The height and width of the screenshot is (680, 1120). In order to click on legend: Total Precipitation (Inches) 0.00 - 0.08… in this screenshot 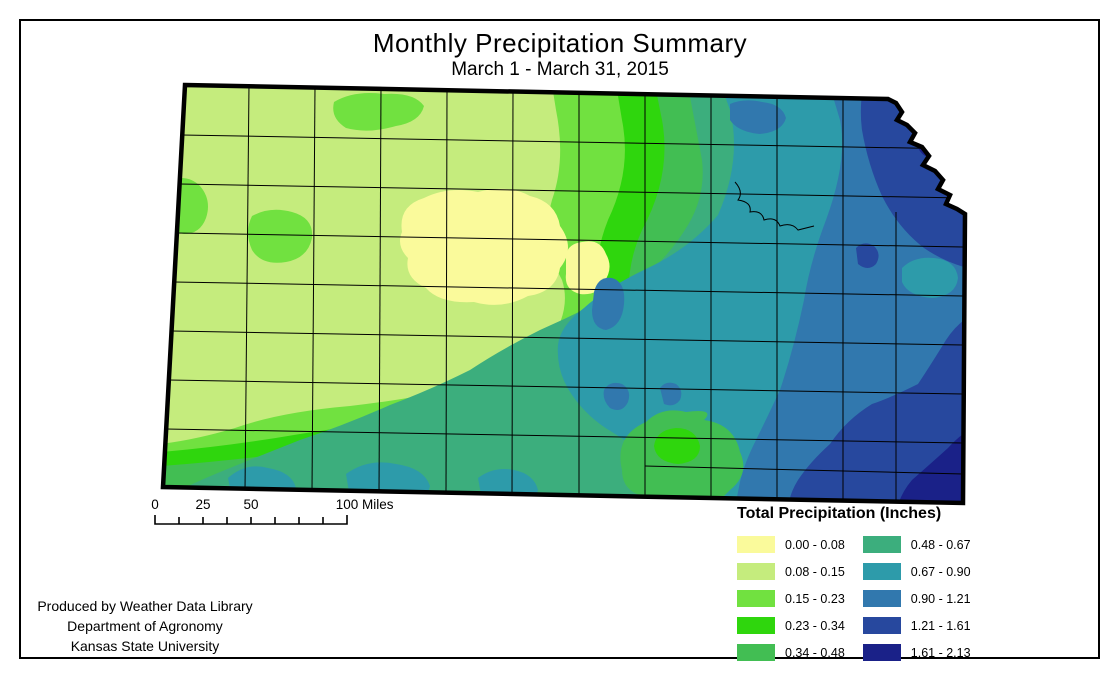, I will do `click(909, 585)`.